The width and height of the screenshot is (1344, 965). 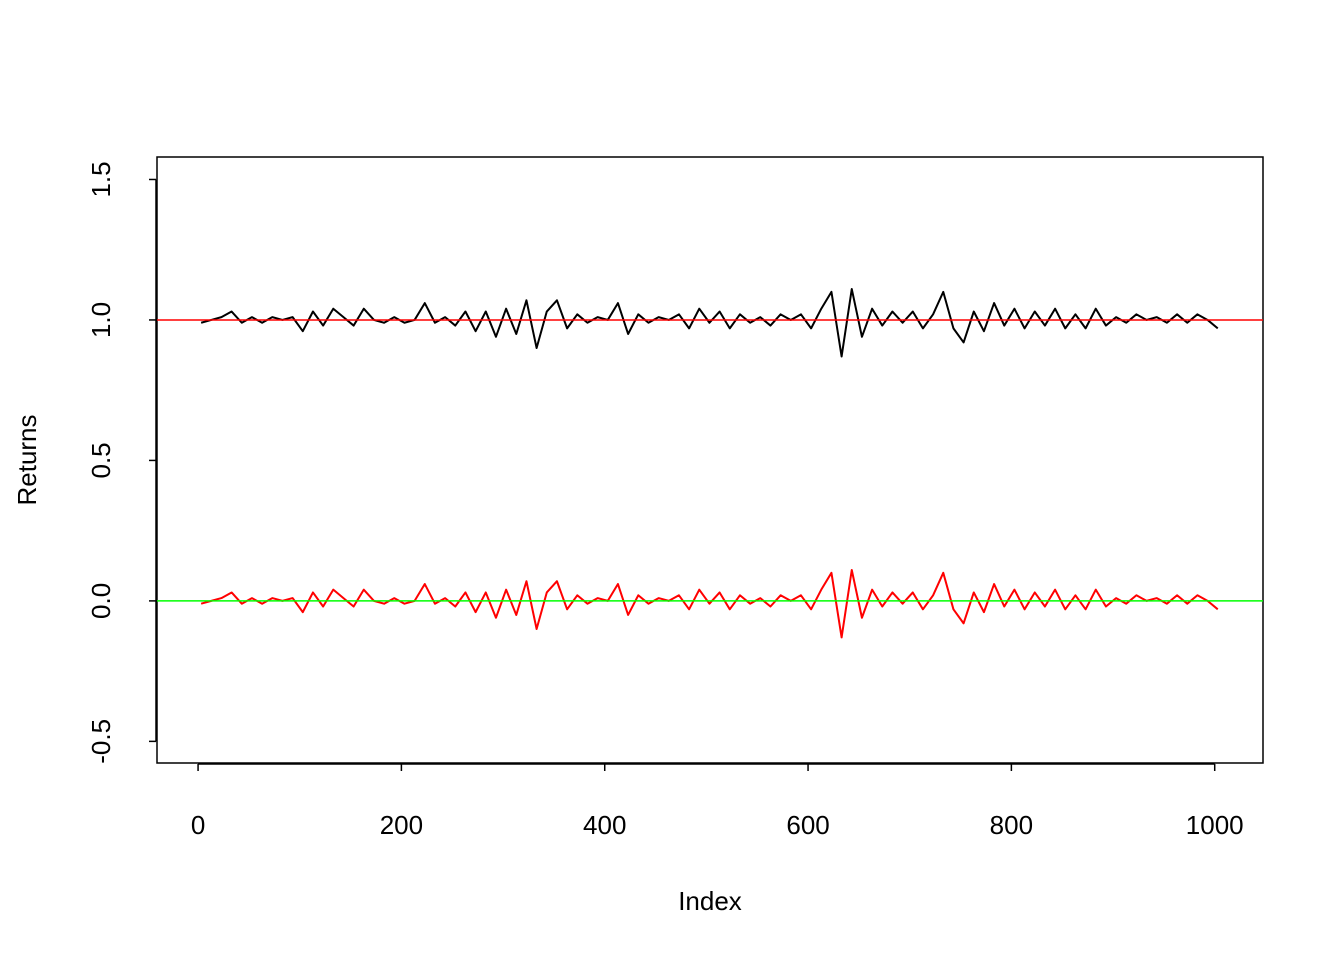 I want to click on y-tick-label: 0.5, so click(x=101, y=460).